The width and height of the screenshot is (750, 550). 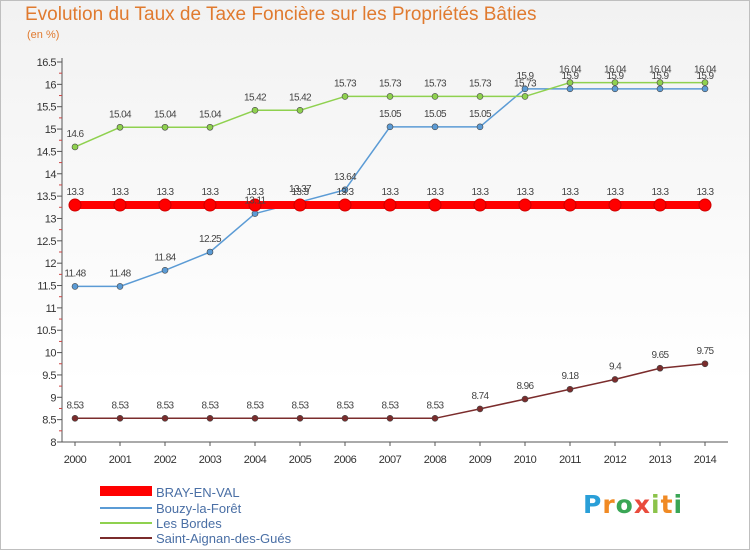 What do you see at coordinates (165, 460) in the screenshot?
I see `x-tick-label: 2002` at bounding box center [165, 460].